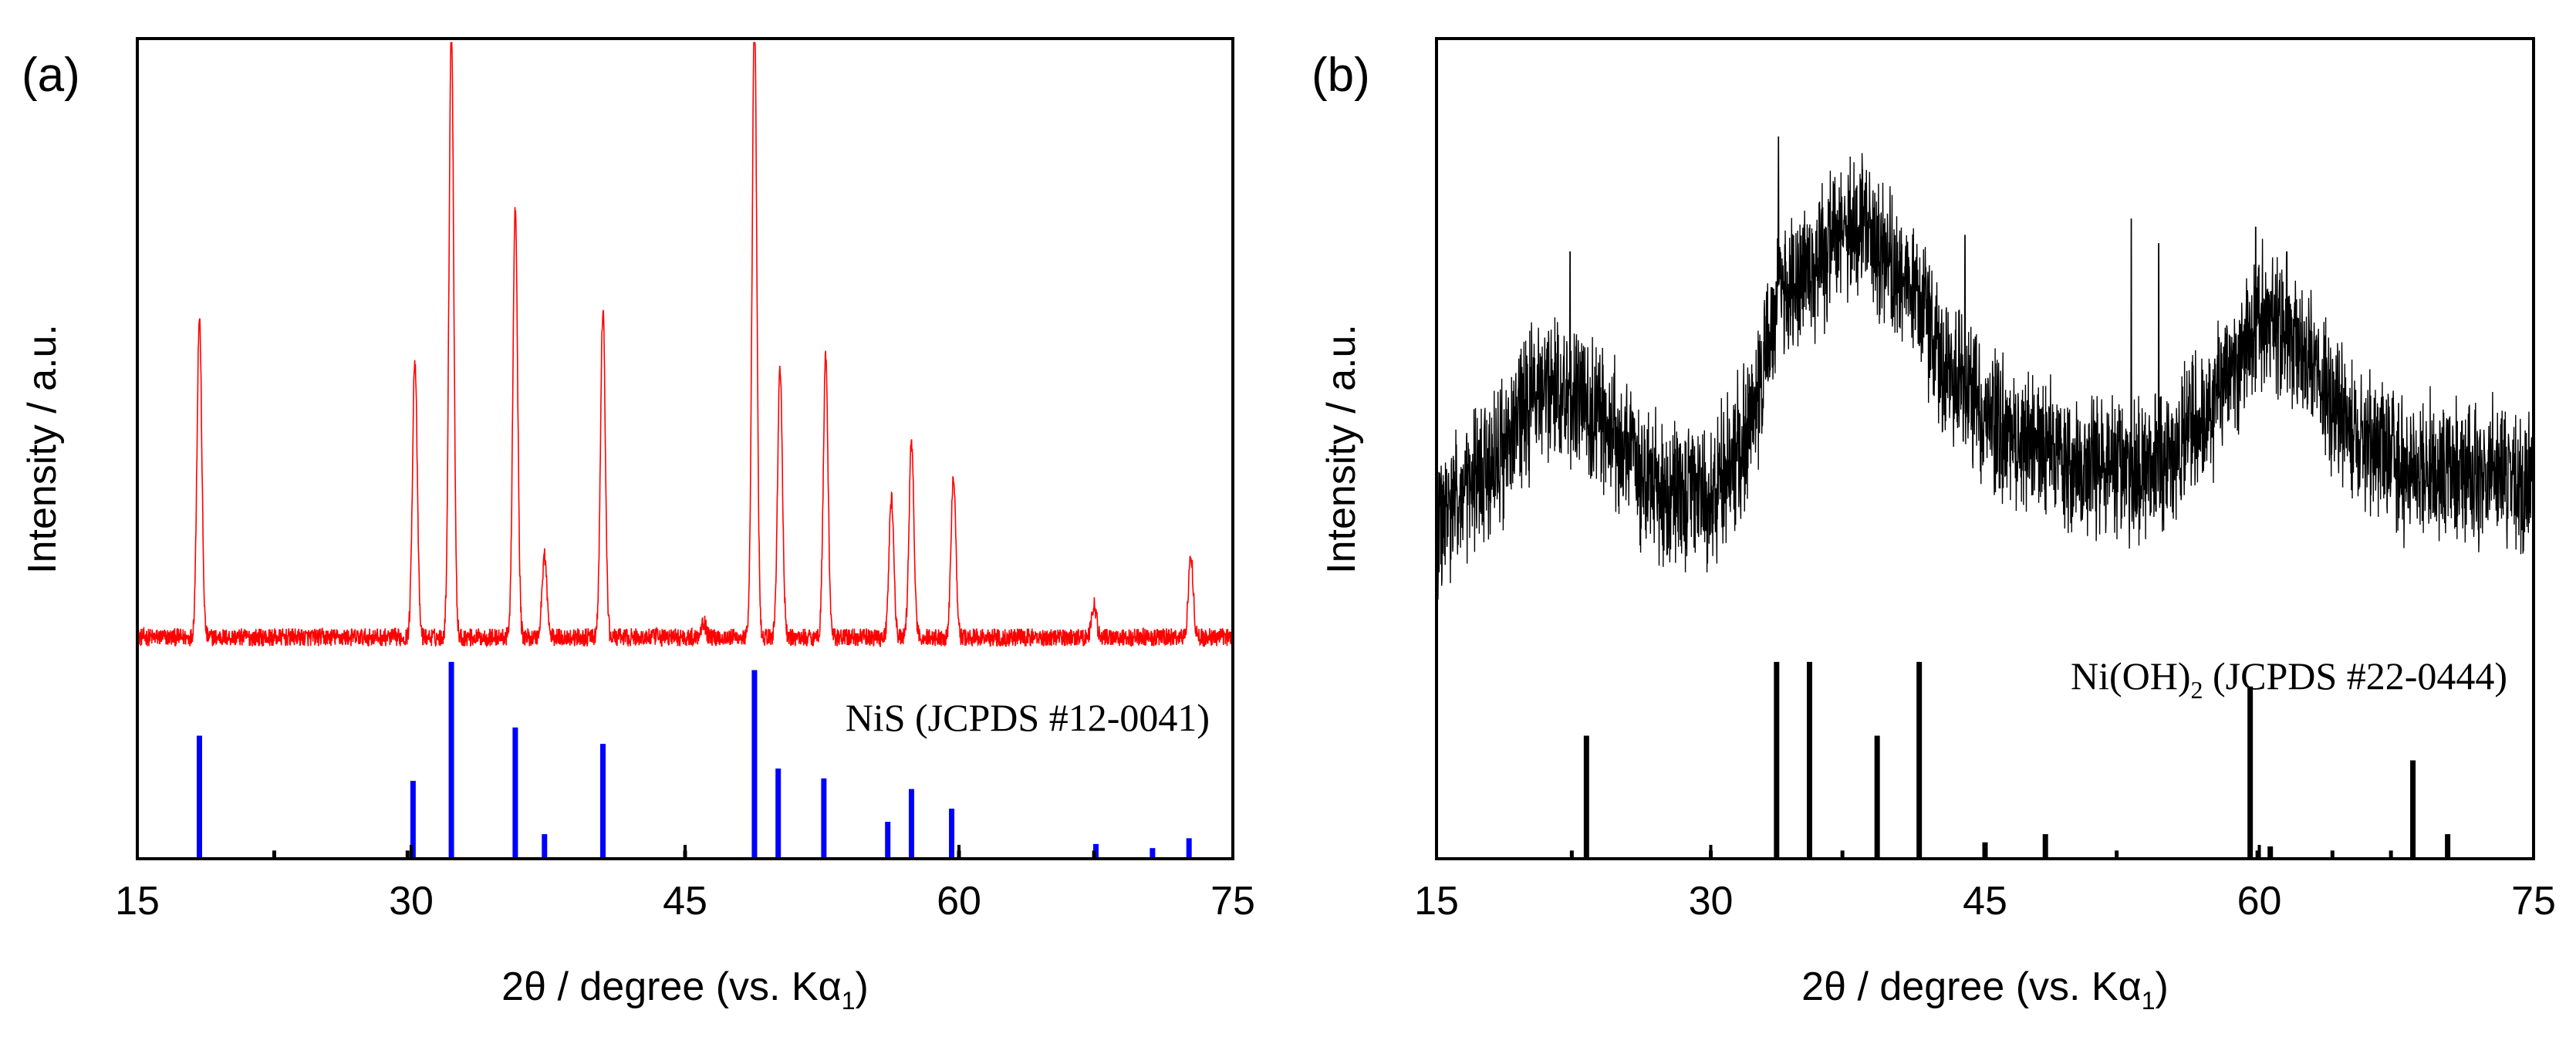  I want to click on panel-a-reference-label: NiS (JCPDS #12-0041), so click(1028, 717).